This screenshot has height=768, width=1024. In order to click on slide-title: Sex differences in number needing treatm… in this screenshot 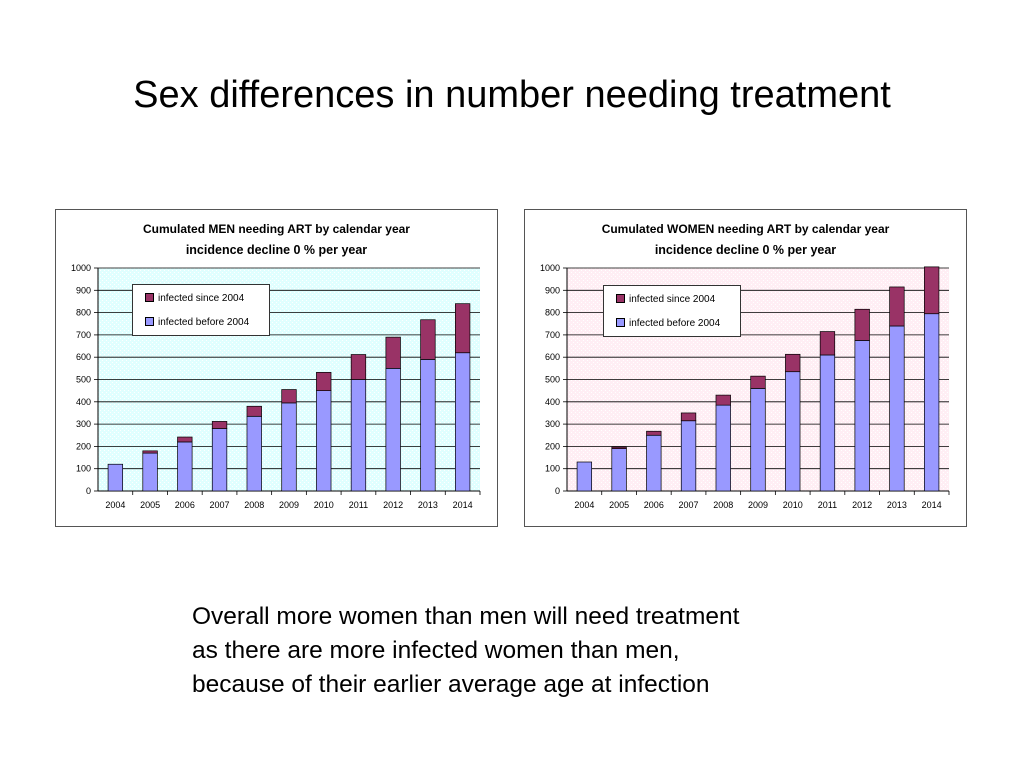, I will do `click(512, 95)`.